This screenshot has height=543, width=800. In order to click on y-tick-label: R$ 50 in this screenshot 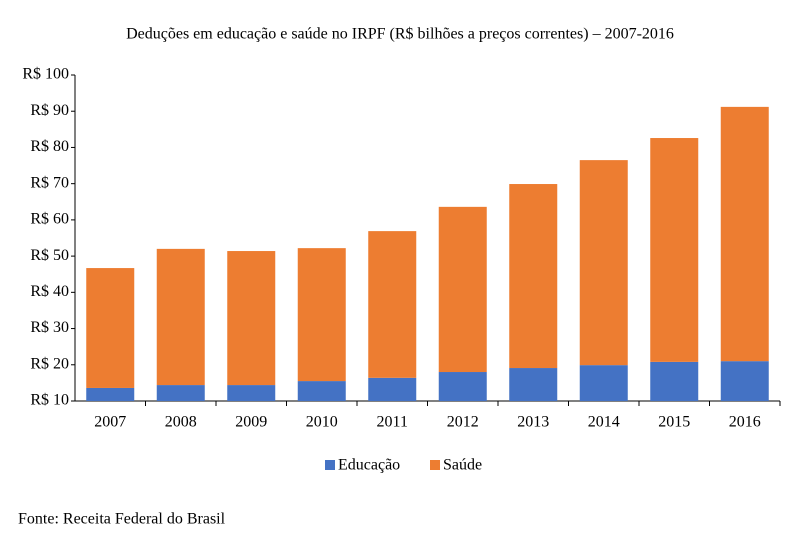, I will do `click(49, 255)`.